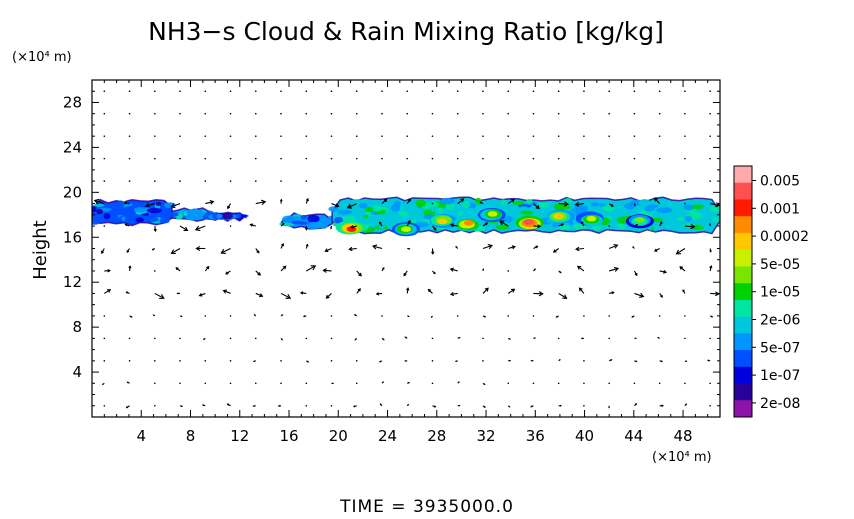 This screenshot has width=854, height=519. I want to click on x-tick-label: 36, so click(535, 436).